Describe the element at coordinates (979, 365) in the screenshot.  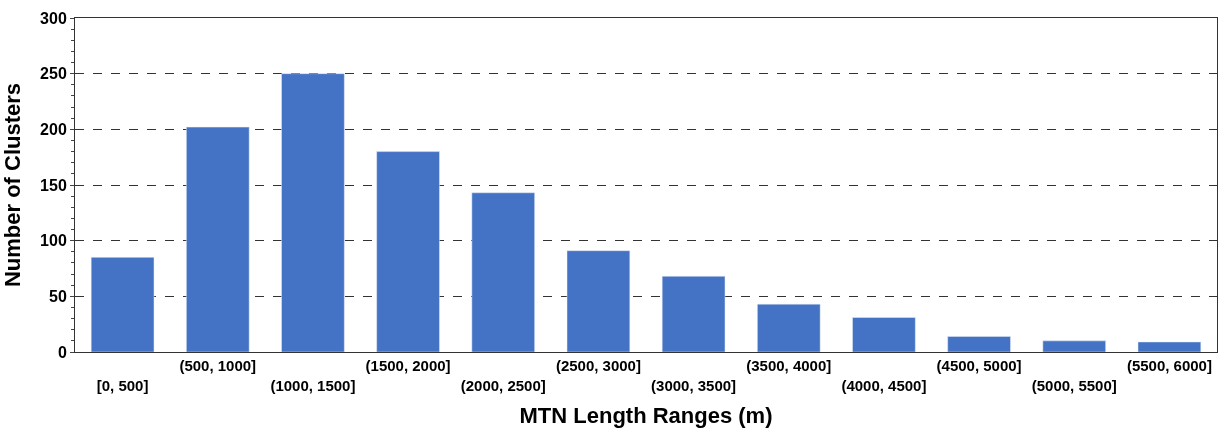
I see `x-tick-label: (4500, 5000]` at that location.